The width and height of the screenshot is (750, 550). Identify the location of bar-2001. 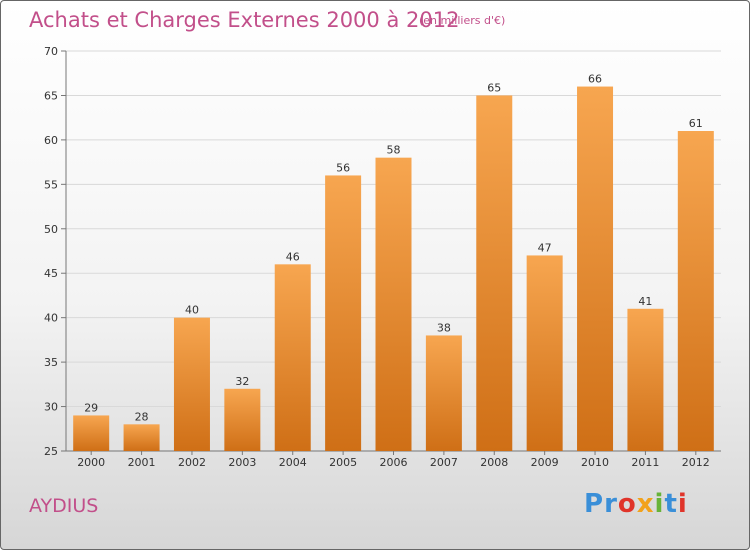
(141, 437).